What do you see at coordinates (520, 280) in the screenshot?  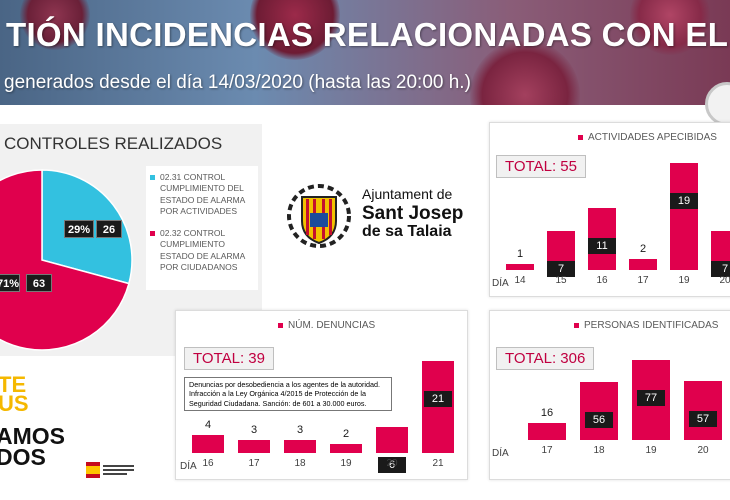 I see `x-tick-label: 14` at bounding box center [520, 280].